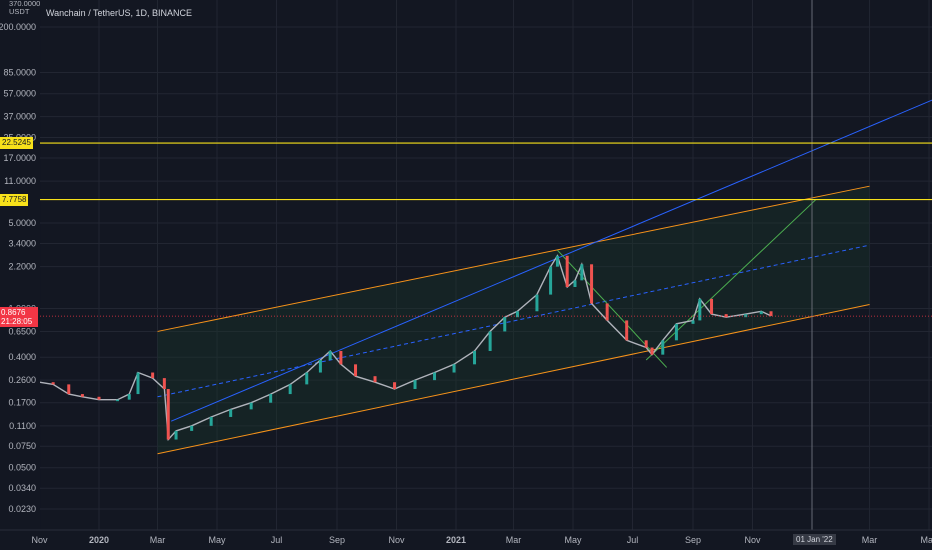 This screenshot has height=550, width=932. I want to click on y-tick-label: 5.0000, so click(22, 223).